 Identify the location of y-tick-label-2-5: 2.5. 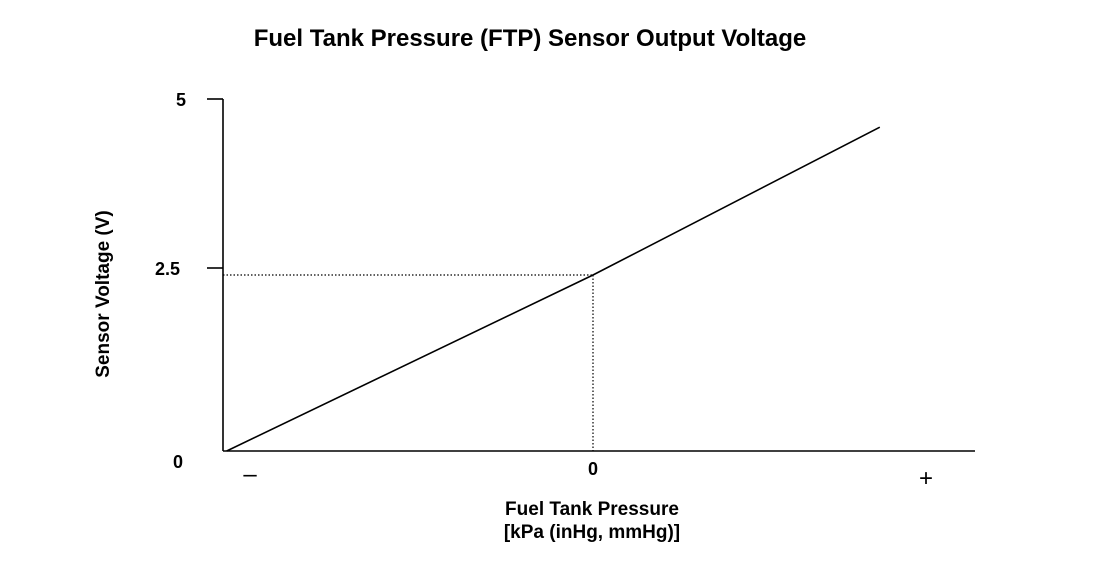
(167, 269).